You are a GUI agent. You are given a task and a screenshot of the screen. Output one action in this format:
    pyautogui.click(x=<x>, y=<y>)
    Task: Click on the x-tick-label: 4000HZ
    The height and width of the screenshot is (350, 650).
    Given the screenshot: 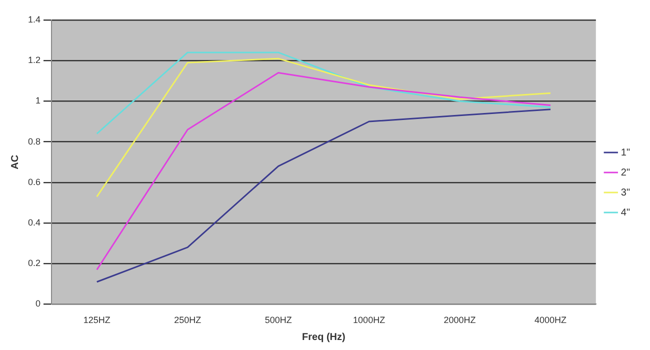 What is the action you would take?
    pyautogui.click(x=551, y=320)
    